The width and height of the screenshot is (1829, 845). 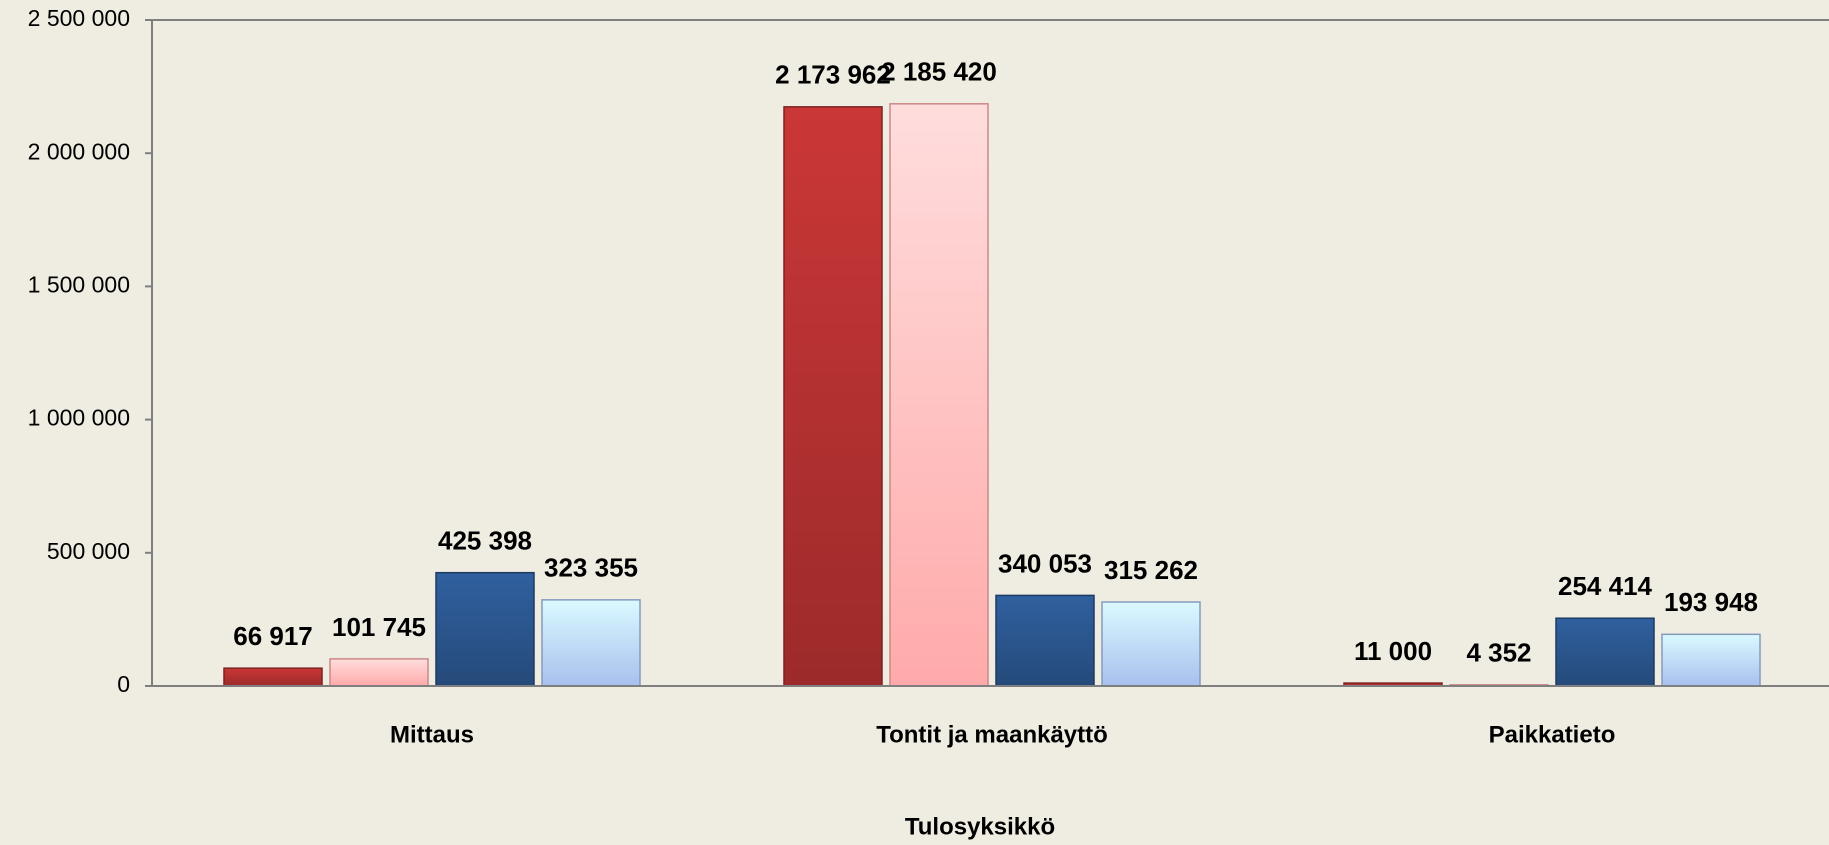 I want to click on data-label: 2 173 962, so click(x=833, y=75).